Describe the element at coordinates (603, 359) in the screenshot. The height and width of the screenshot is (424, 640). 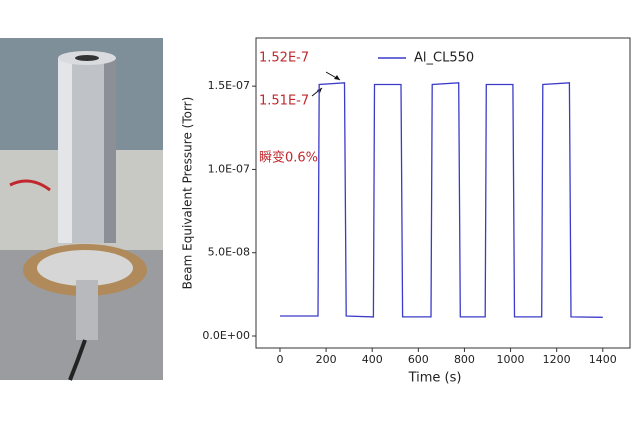
I see `x-tick-label: 1400` at that location.